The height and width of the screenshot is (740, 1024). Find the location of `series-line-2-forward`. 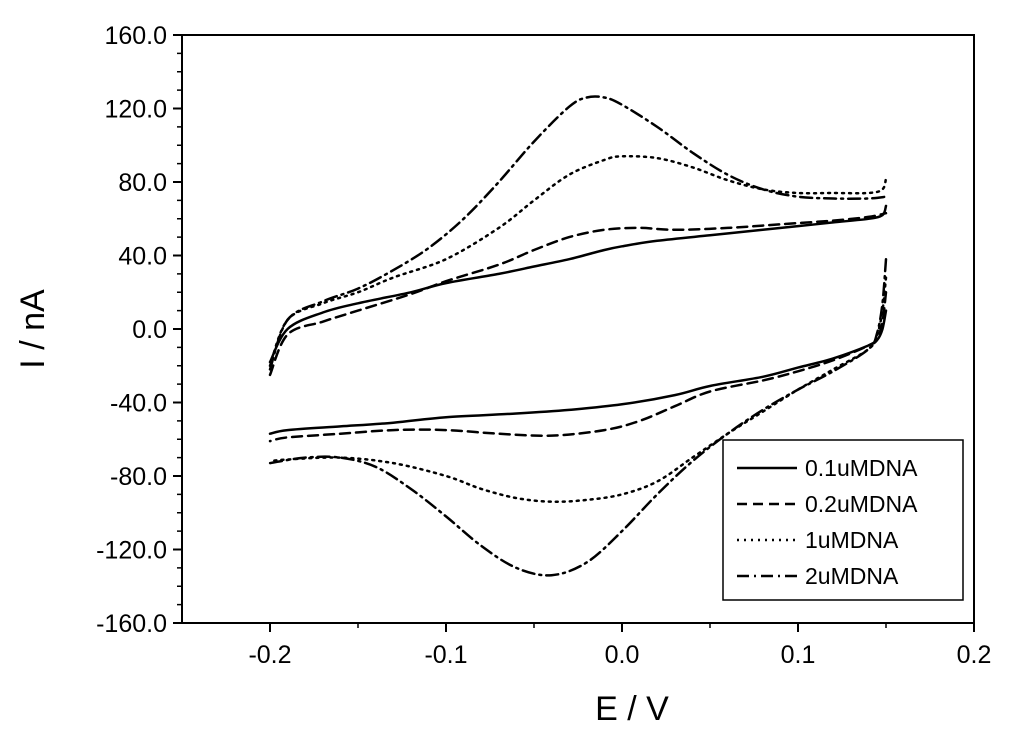

series-line-2-forward is located at coordinates (578, 294).